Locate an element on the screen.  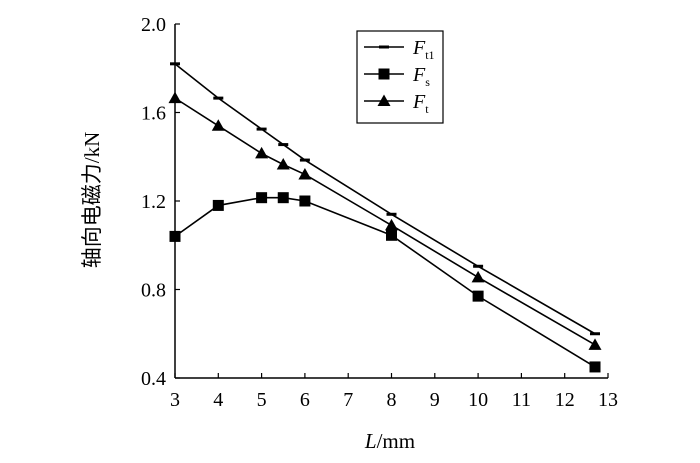
y-tick-label: 1.2 is located at coordinates (153, 202).